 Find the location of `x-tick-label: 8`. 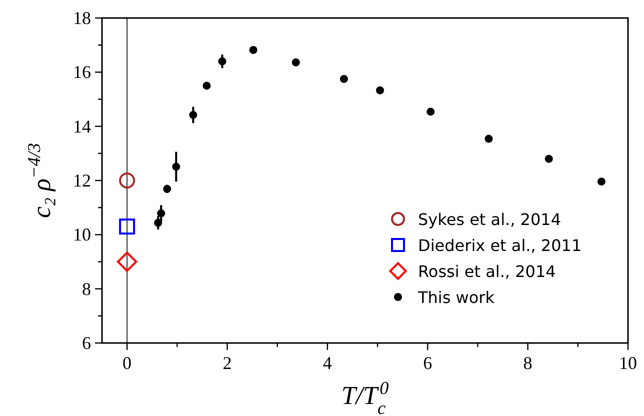

x-tick-label: 8 is located at coordinates (527, 363).